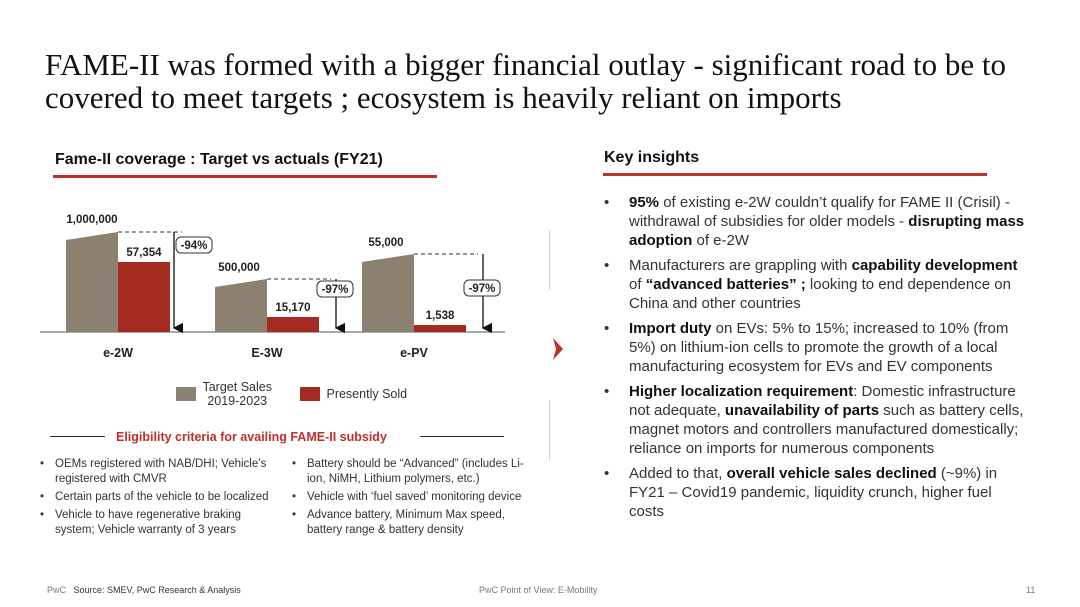 The width and height of the screenshot is (1080, 607). I want to click on sold-value-label: 15,170, so click(292, 308).